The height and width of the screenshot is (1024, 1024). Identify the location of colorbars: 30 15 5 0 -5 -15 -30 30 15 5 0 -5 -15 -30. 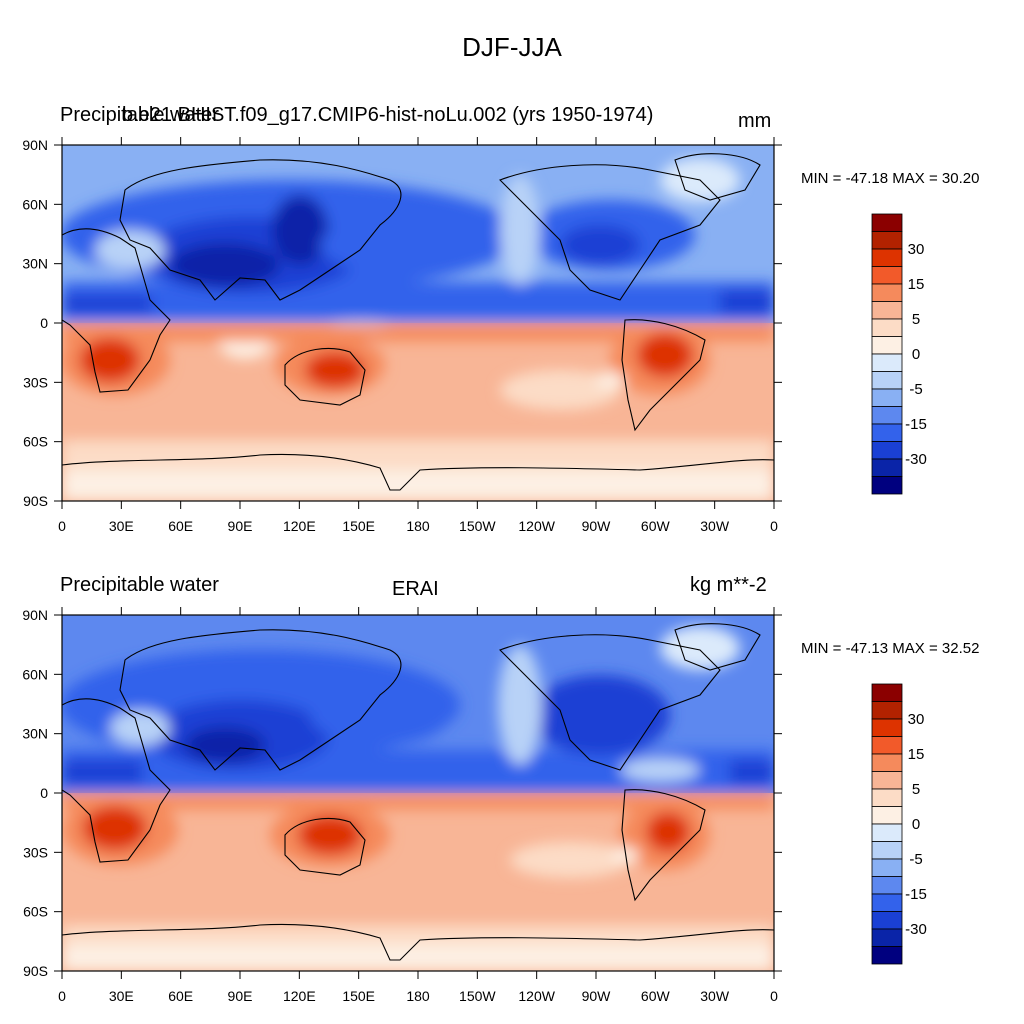
(899, 589).